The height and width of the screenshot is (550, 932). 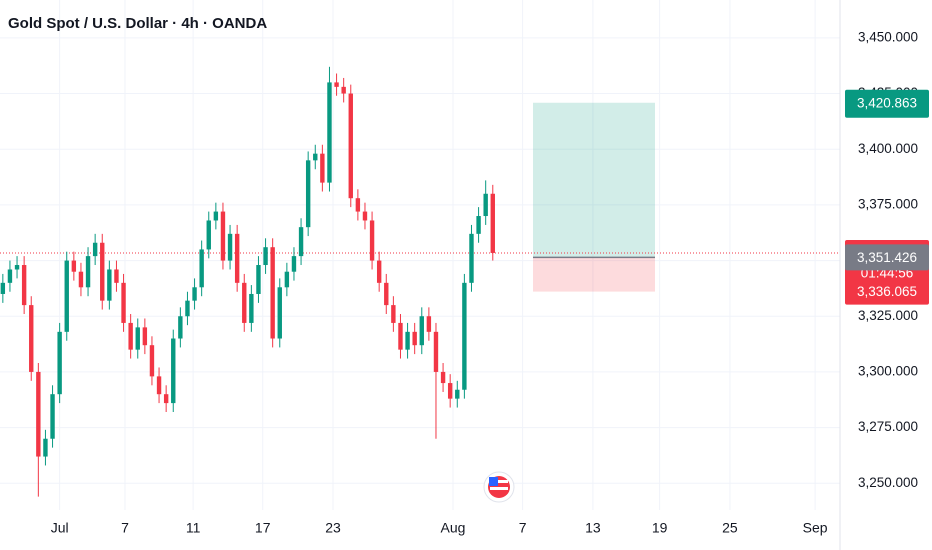 I want to click on x-tick-label: Jul, so click(x=60, y=528).